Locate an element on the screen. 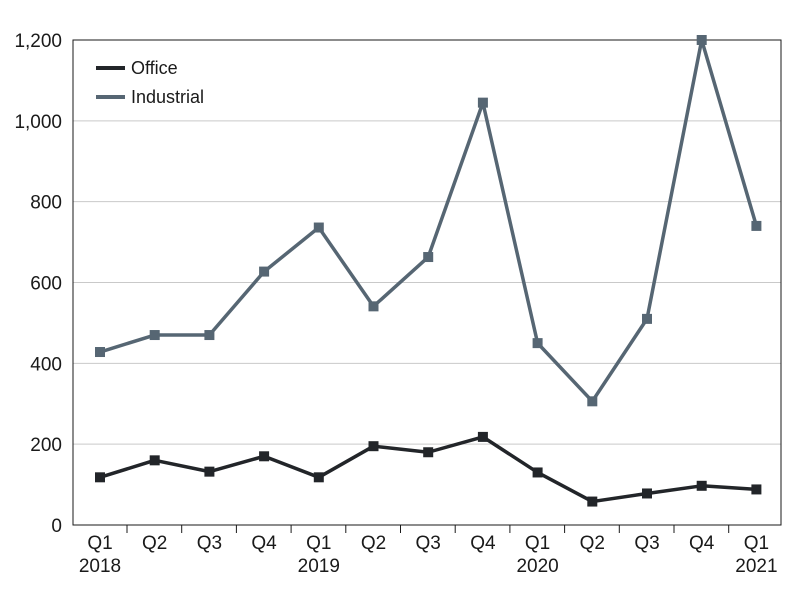 Image resolution: width=800 pixels, height=600 pixels. y-tick-label-200: 200 is located at coordinates (46, 445).